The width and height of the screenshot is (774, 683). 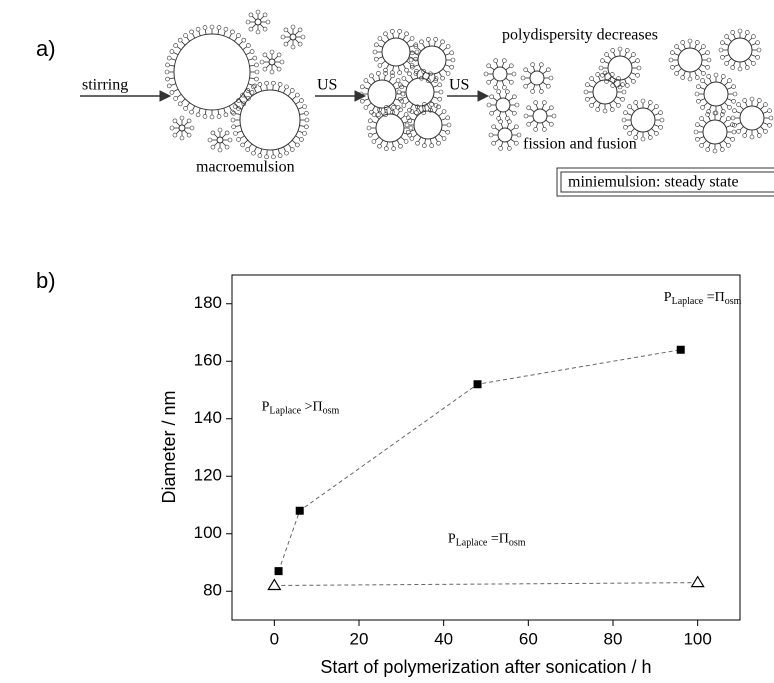 What do you see at coordinates (105, 85) in the screenshot?
I see `step-label: stirring` at bounding box center [105, 85].